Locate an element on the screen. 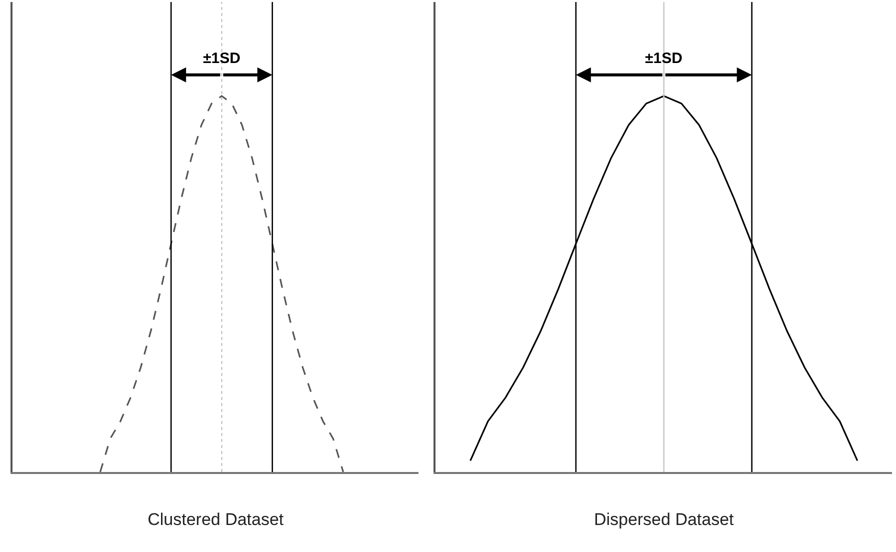 This screenshot has width=896, height=552. x-axis-title: Dispersed Dataset is located at coordinates (664, 519).